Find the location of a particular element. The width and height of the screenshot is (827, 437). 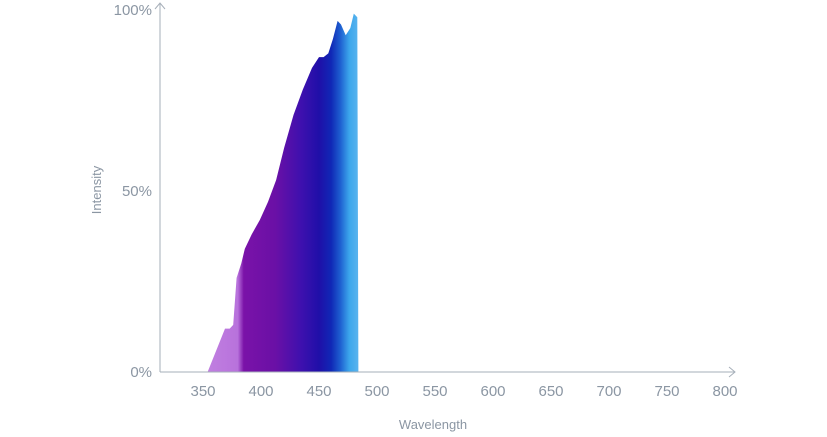

x-axis-ticks: 350 400 450 500 550 600 650 700 750 800 is located at coordinates (463, 391).